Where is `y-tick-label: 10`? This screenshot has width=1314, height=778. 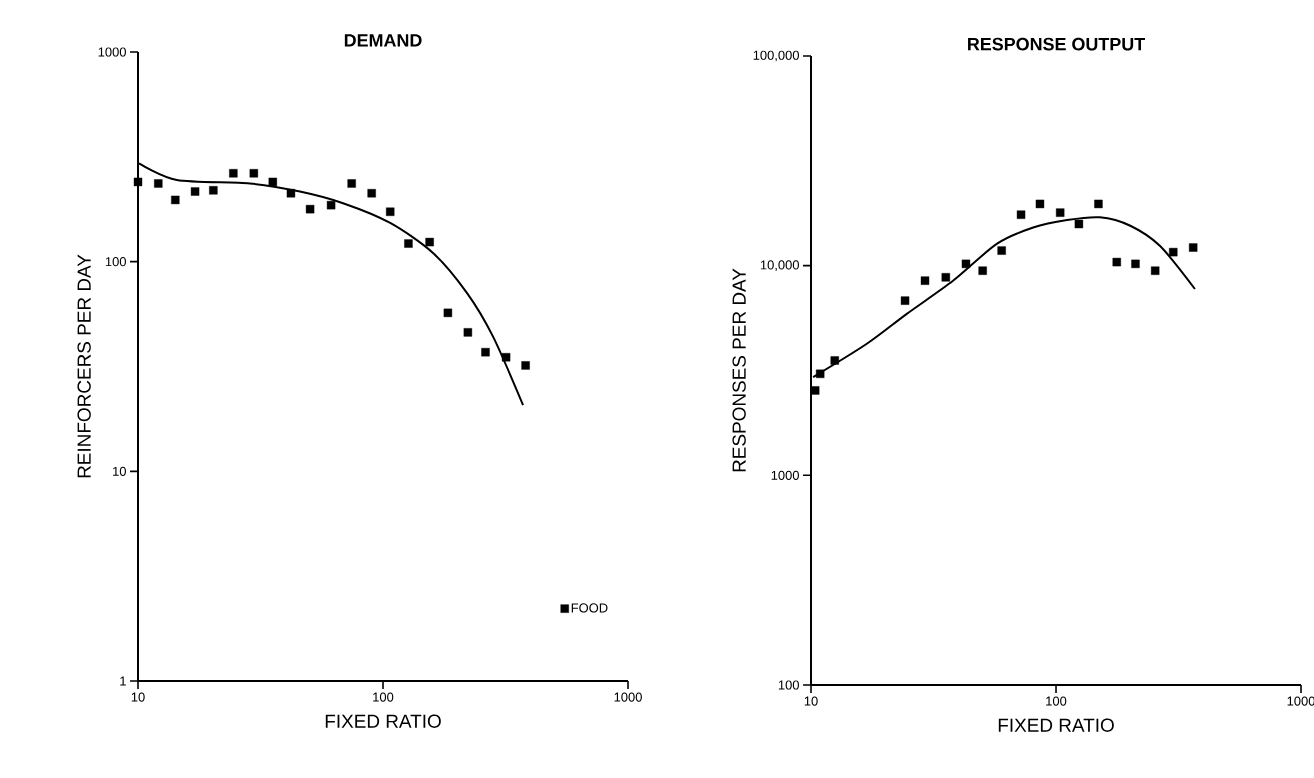 y-tick-label: 10 is located at coordinates (119, 471).